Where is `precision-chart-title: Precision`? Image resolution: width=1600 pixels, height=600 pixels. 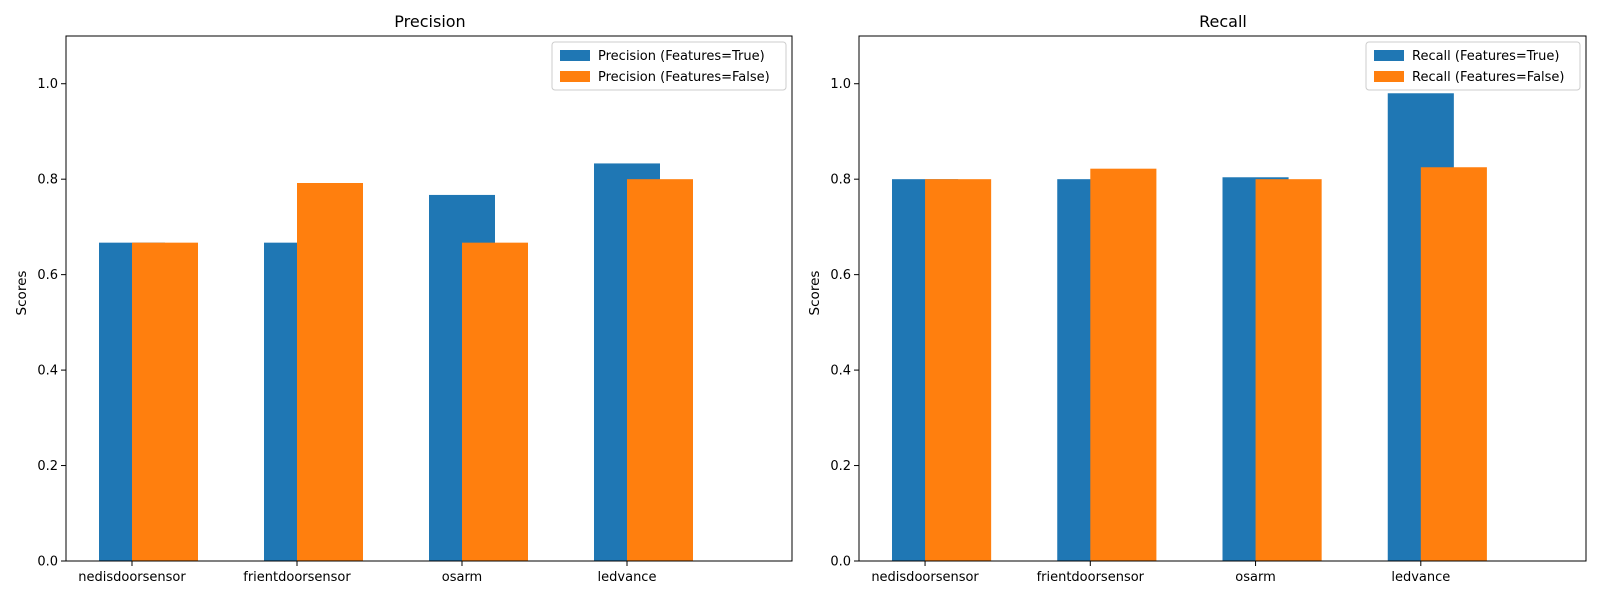
precision-chart-title: Precision is located at coordinates (429, 21).